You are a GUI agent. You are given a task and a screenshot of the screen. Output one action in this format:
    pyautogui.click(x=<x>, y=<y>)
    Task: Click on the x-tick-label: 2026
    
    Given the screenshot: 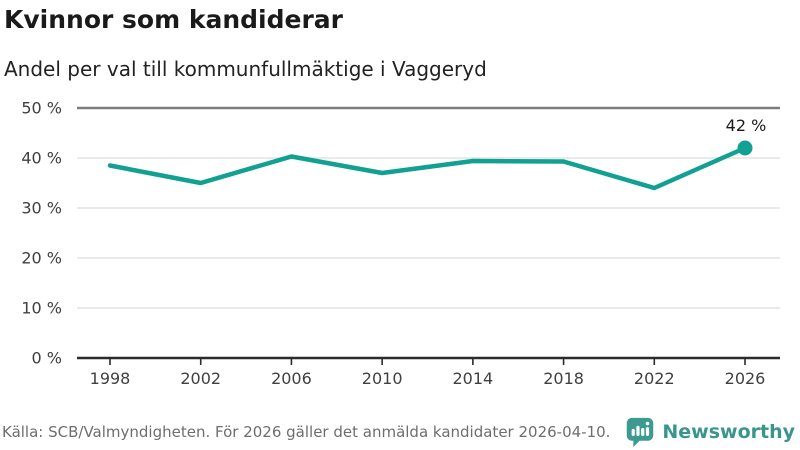 What is the action you would take?
    pyautogui.click(x=745, y=378)
    